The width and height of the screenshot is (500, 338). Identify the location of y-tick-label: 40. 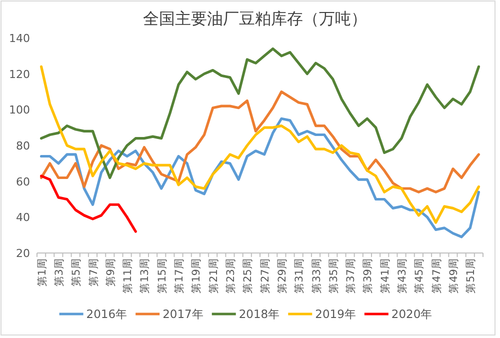
(23, 217).